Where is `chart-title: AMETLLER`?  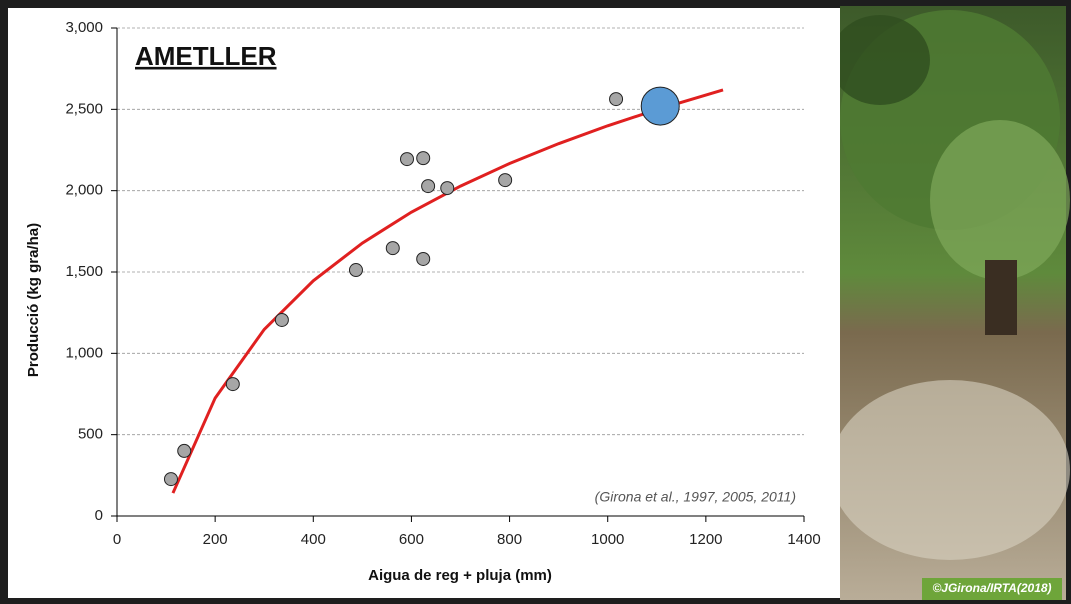 chart-title: AMETLLER is located at coordinates (206, 56).